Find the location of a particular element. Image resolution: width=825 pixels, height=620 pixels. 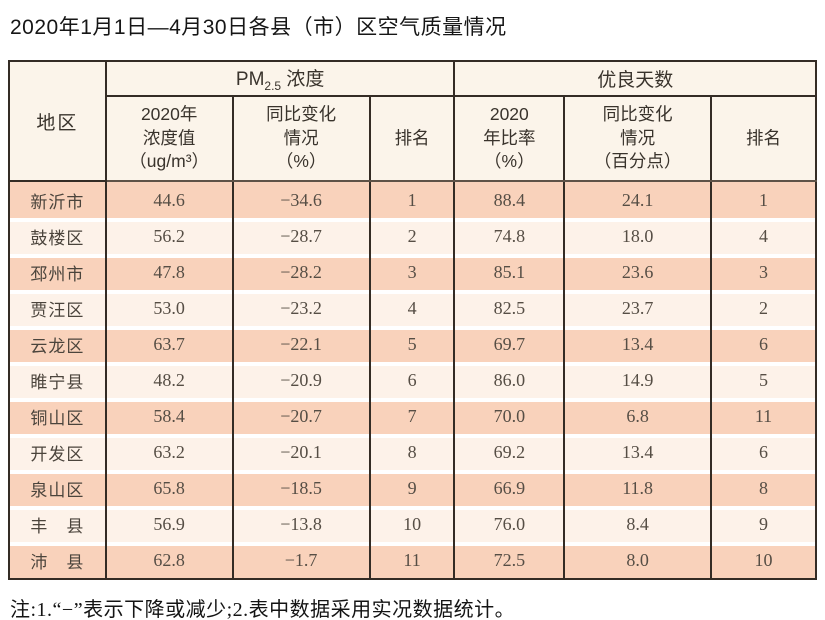

good-change-header-line2: 情况 is located at coordinates (638, 137).